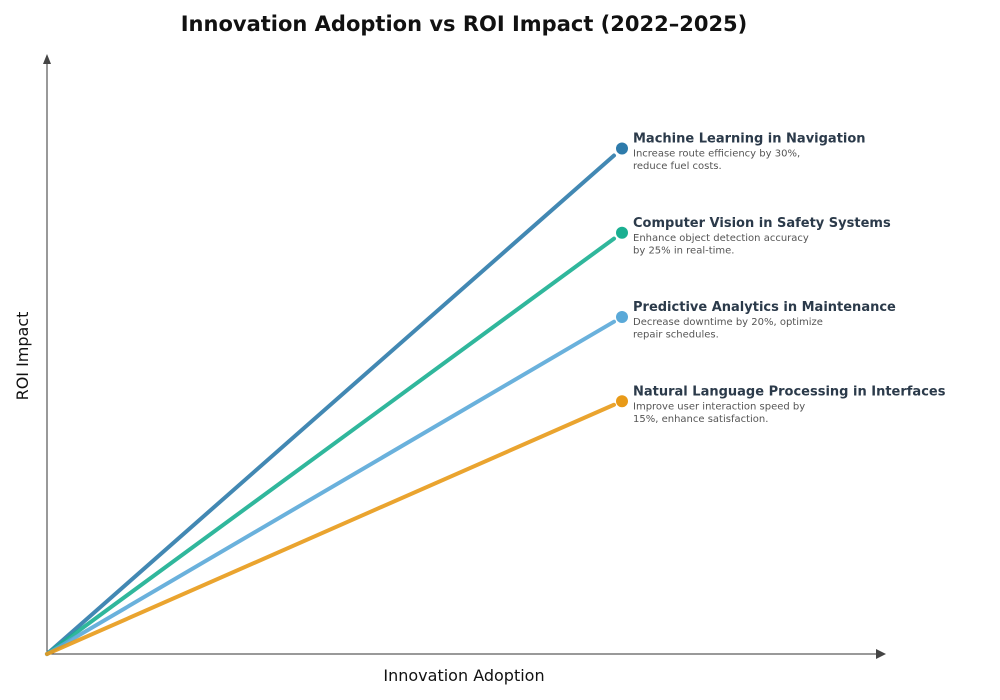 Image resolution: width=1000 pixels, height=700 pixels. Describe the element at coordinates (719, 406) in the screenshot. I see `annotation-description: Improve user interaction speed by` at that location.